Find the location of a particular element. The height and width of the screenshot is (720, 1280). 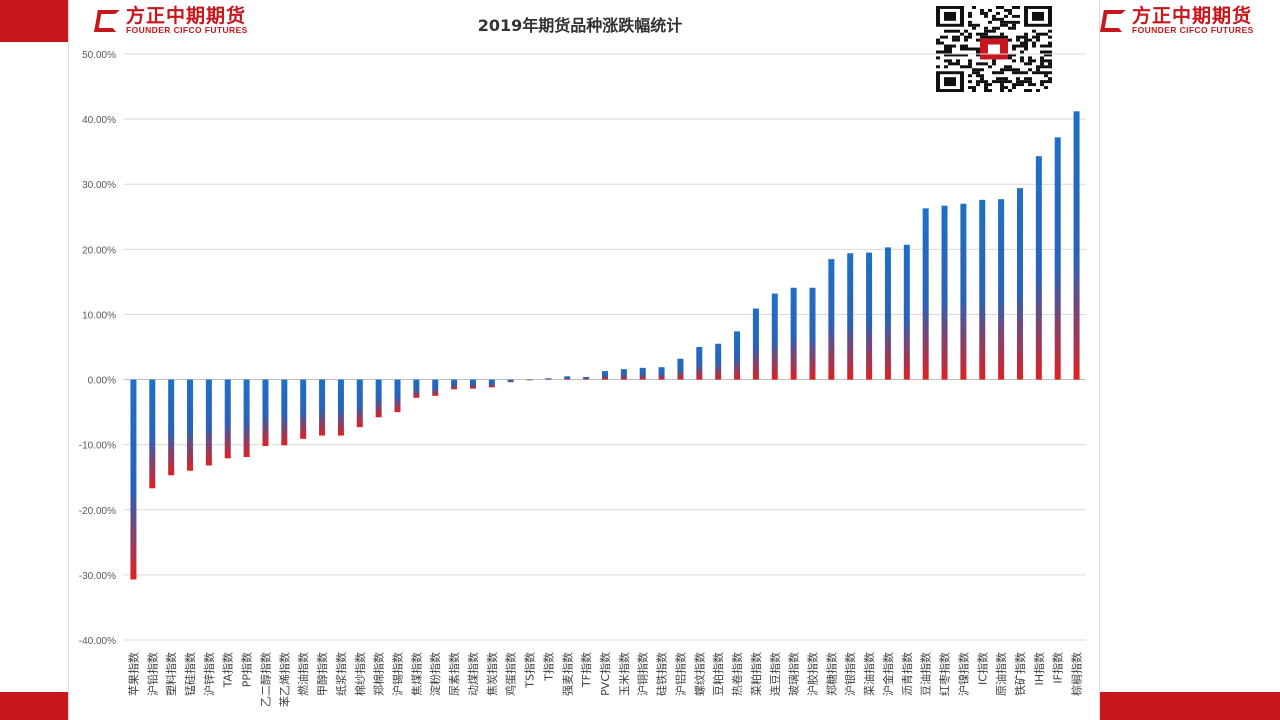

x-tick-label: 硅铁指数 is located at coordinates (662, 674).